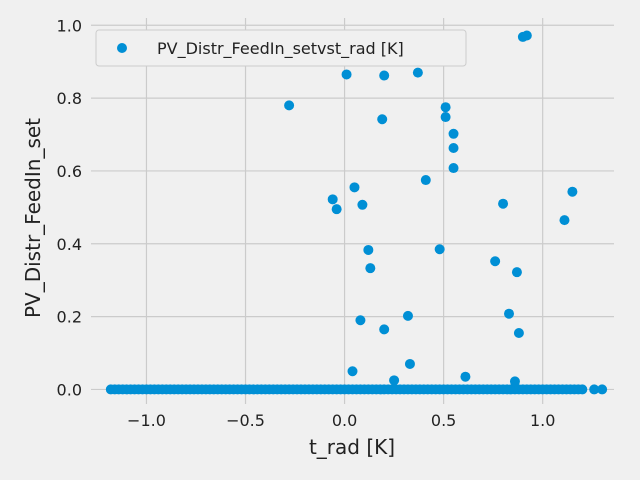  What do you see at coordinates (352, 447) in the screenshot?
I see `x-axis-label: t_rad [K]` at bounding box center [352, 447].